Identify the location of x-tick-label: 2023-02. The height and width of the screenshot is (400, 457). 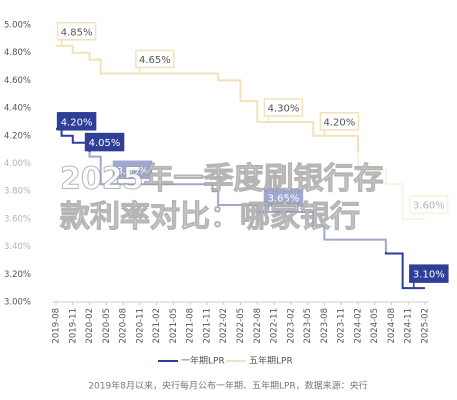
(291, 326).